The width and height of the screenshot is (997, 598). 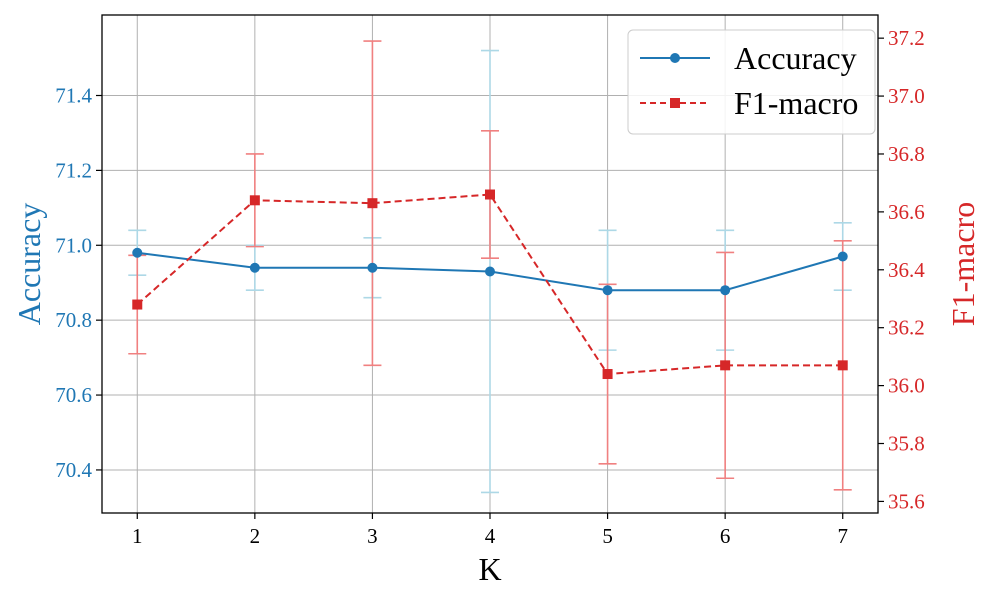 What do you see at coordinates (73, 170) in the screenshot?
I see `y-left-tick-label: 71.2` at bounding box center [73, 170].